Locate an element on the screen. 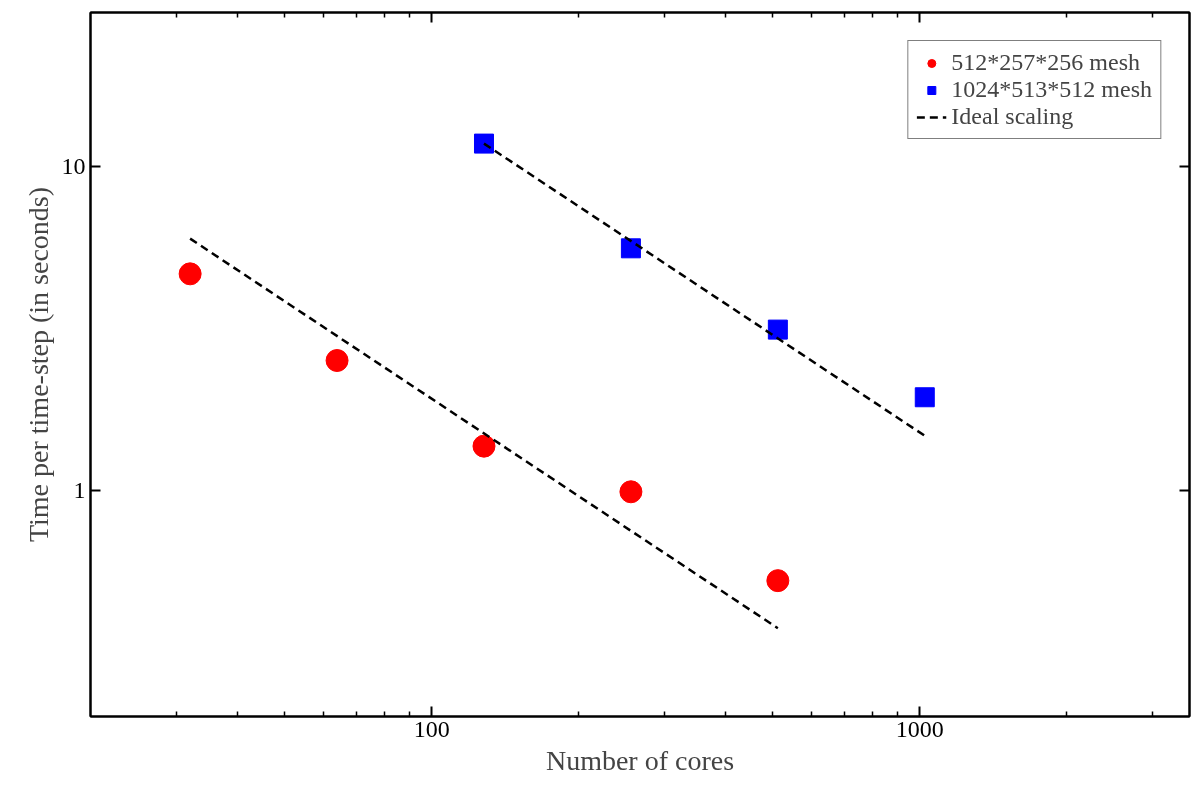 This screenshot has height=801, width=1193. x-tick-label: 1000 is located at coordinates (919, 728).